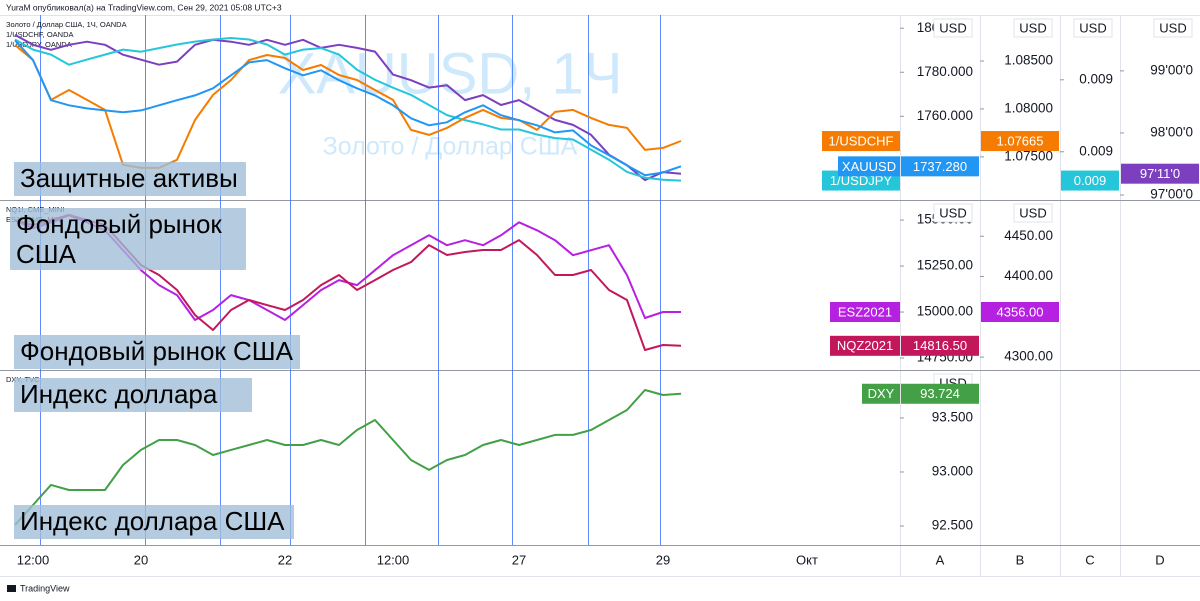 The width and height of the screenshot is (1200, 601). I want to click on y-tick-label: 15000.00, so click(945, 311).